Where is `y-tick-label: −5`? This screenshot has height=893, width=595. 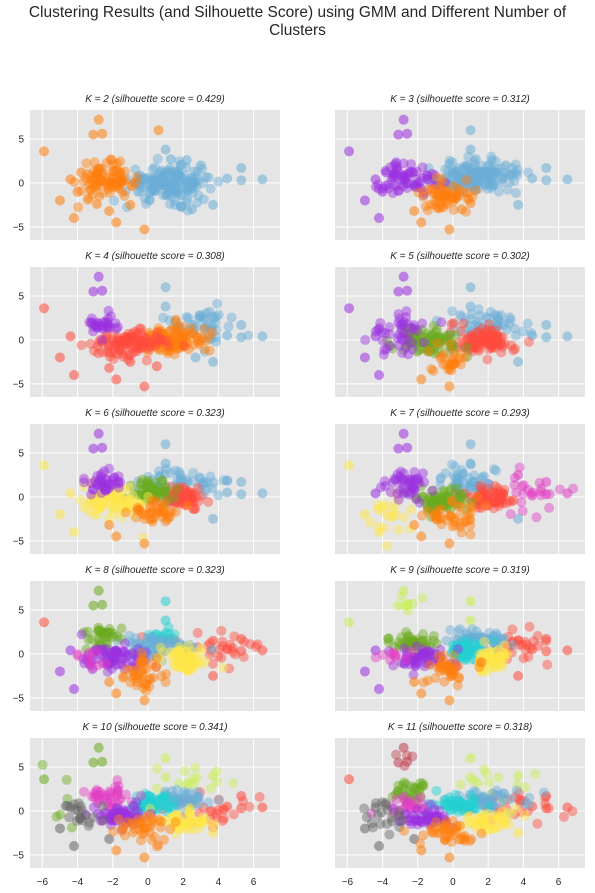 y-tick-label: −5 is located at coordinates (19, 384).